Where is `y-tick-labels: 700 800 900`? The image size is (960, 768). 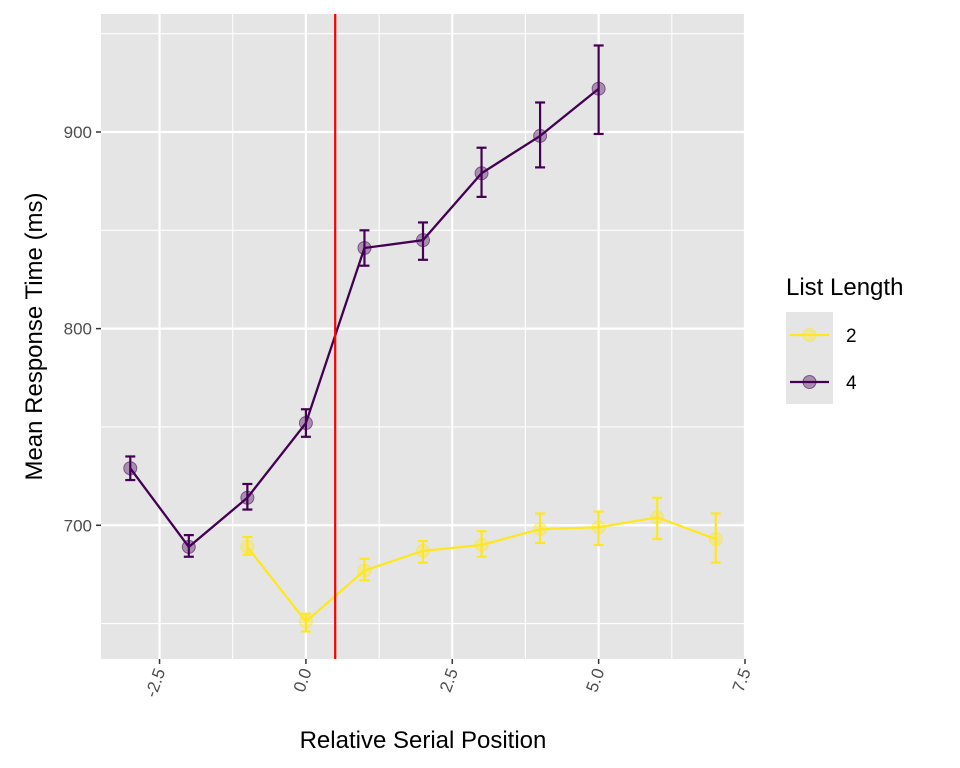
y-tick-labels: 700 800 900 is located at coordinates (78, 329).